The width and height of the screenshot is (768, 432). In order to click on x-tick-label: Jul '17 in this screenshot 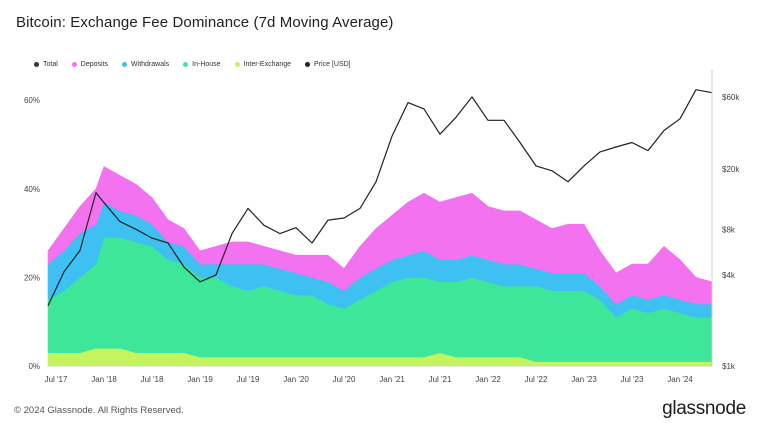, I will do `click(56, 379)`.